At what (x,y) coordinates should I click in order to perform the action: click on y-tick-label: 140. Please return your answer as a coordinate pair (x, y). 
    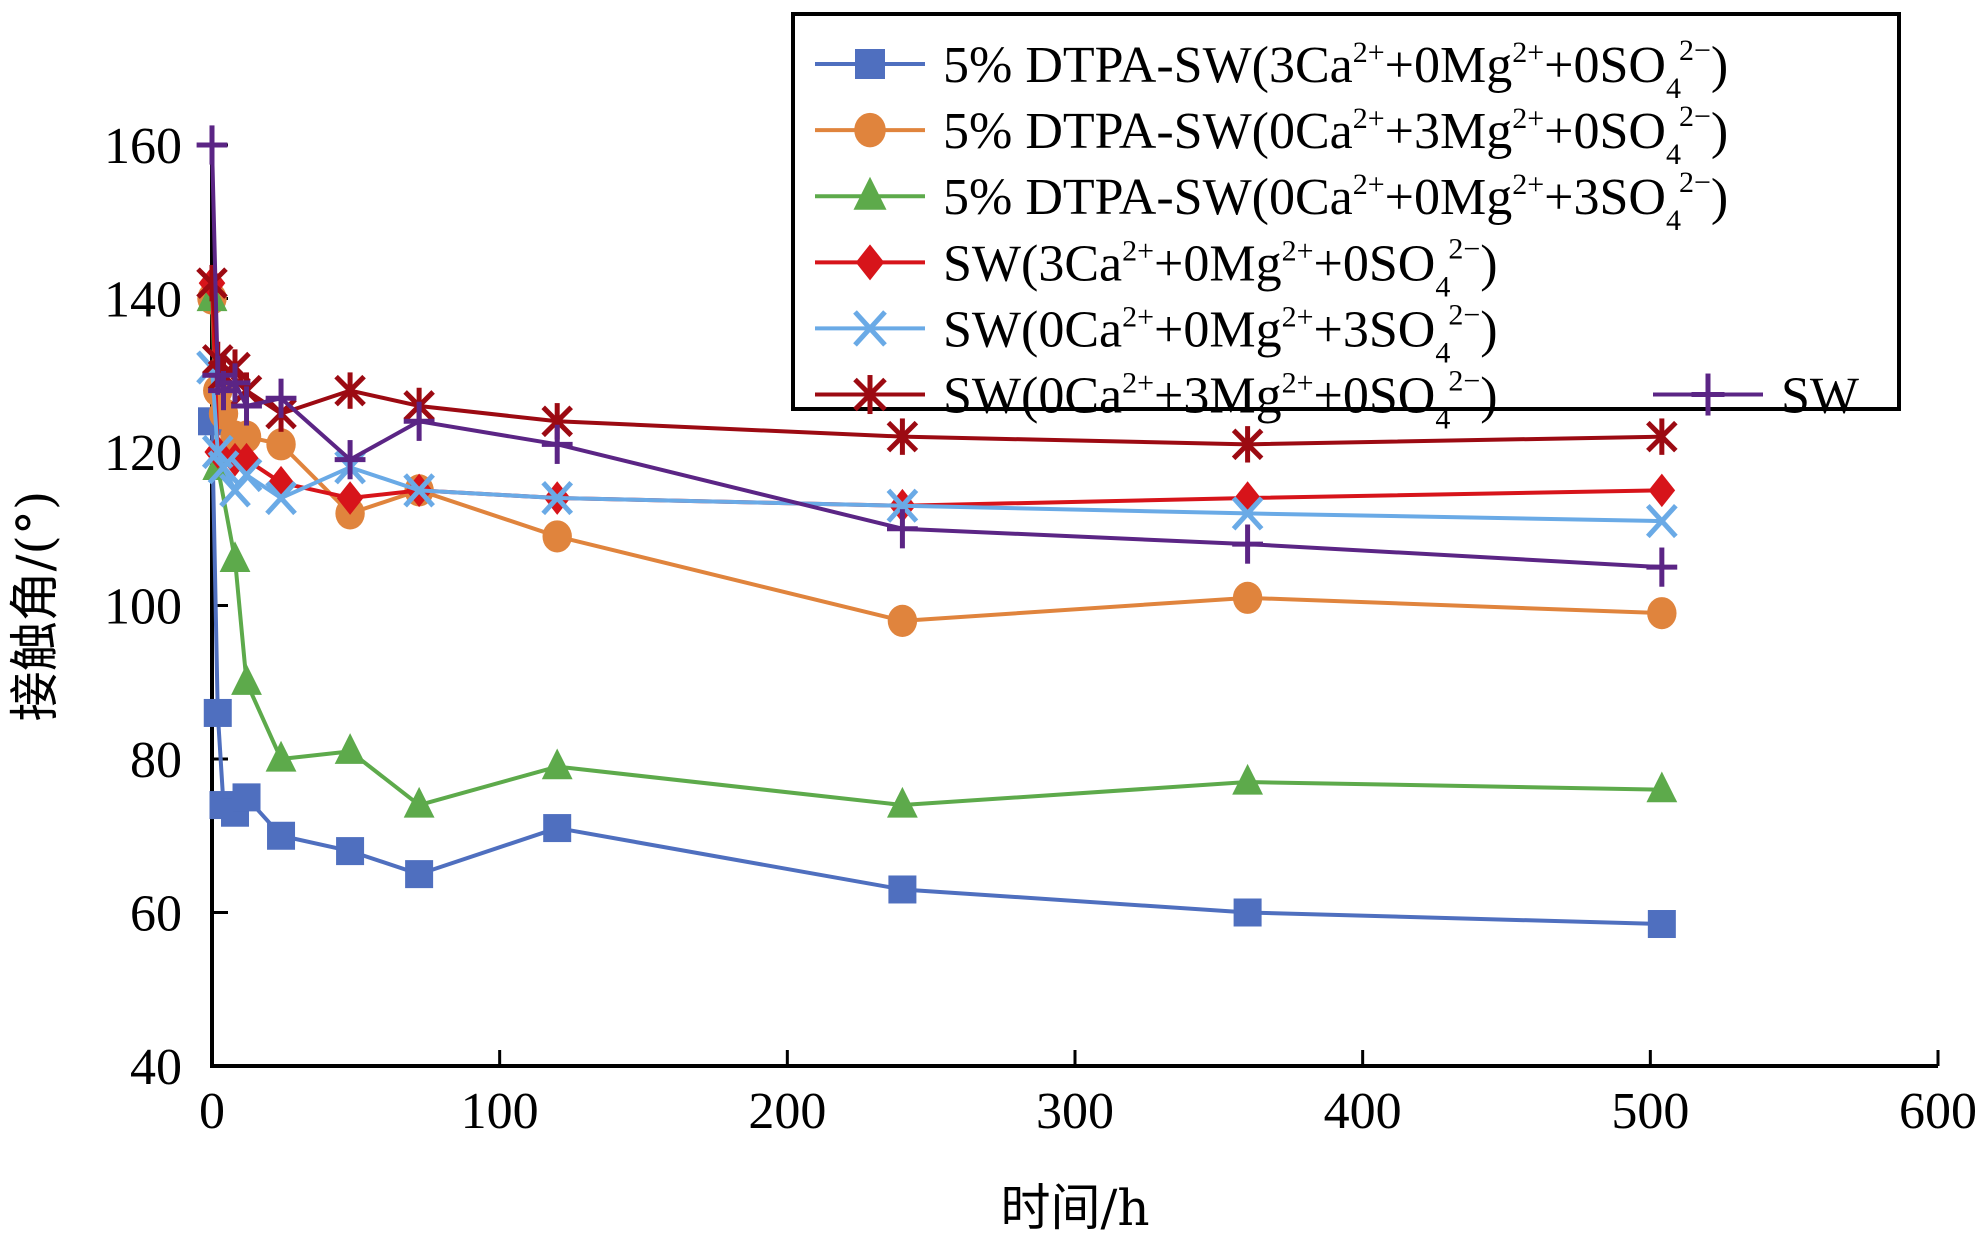
    Looking at the image, I should click on (143, 300).